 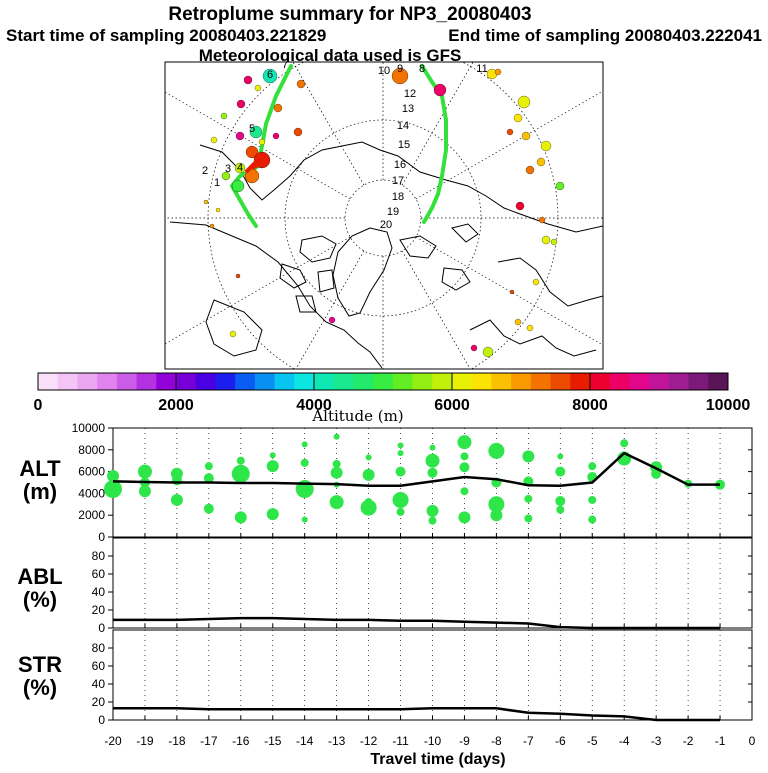 What do you see at coordinates (362, 272) in the screenshot?
I see `coast-greenland` at bounding box center [362, 272].